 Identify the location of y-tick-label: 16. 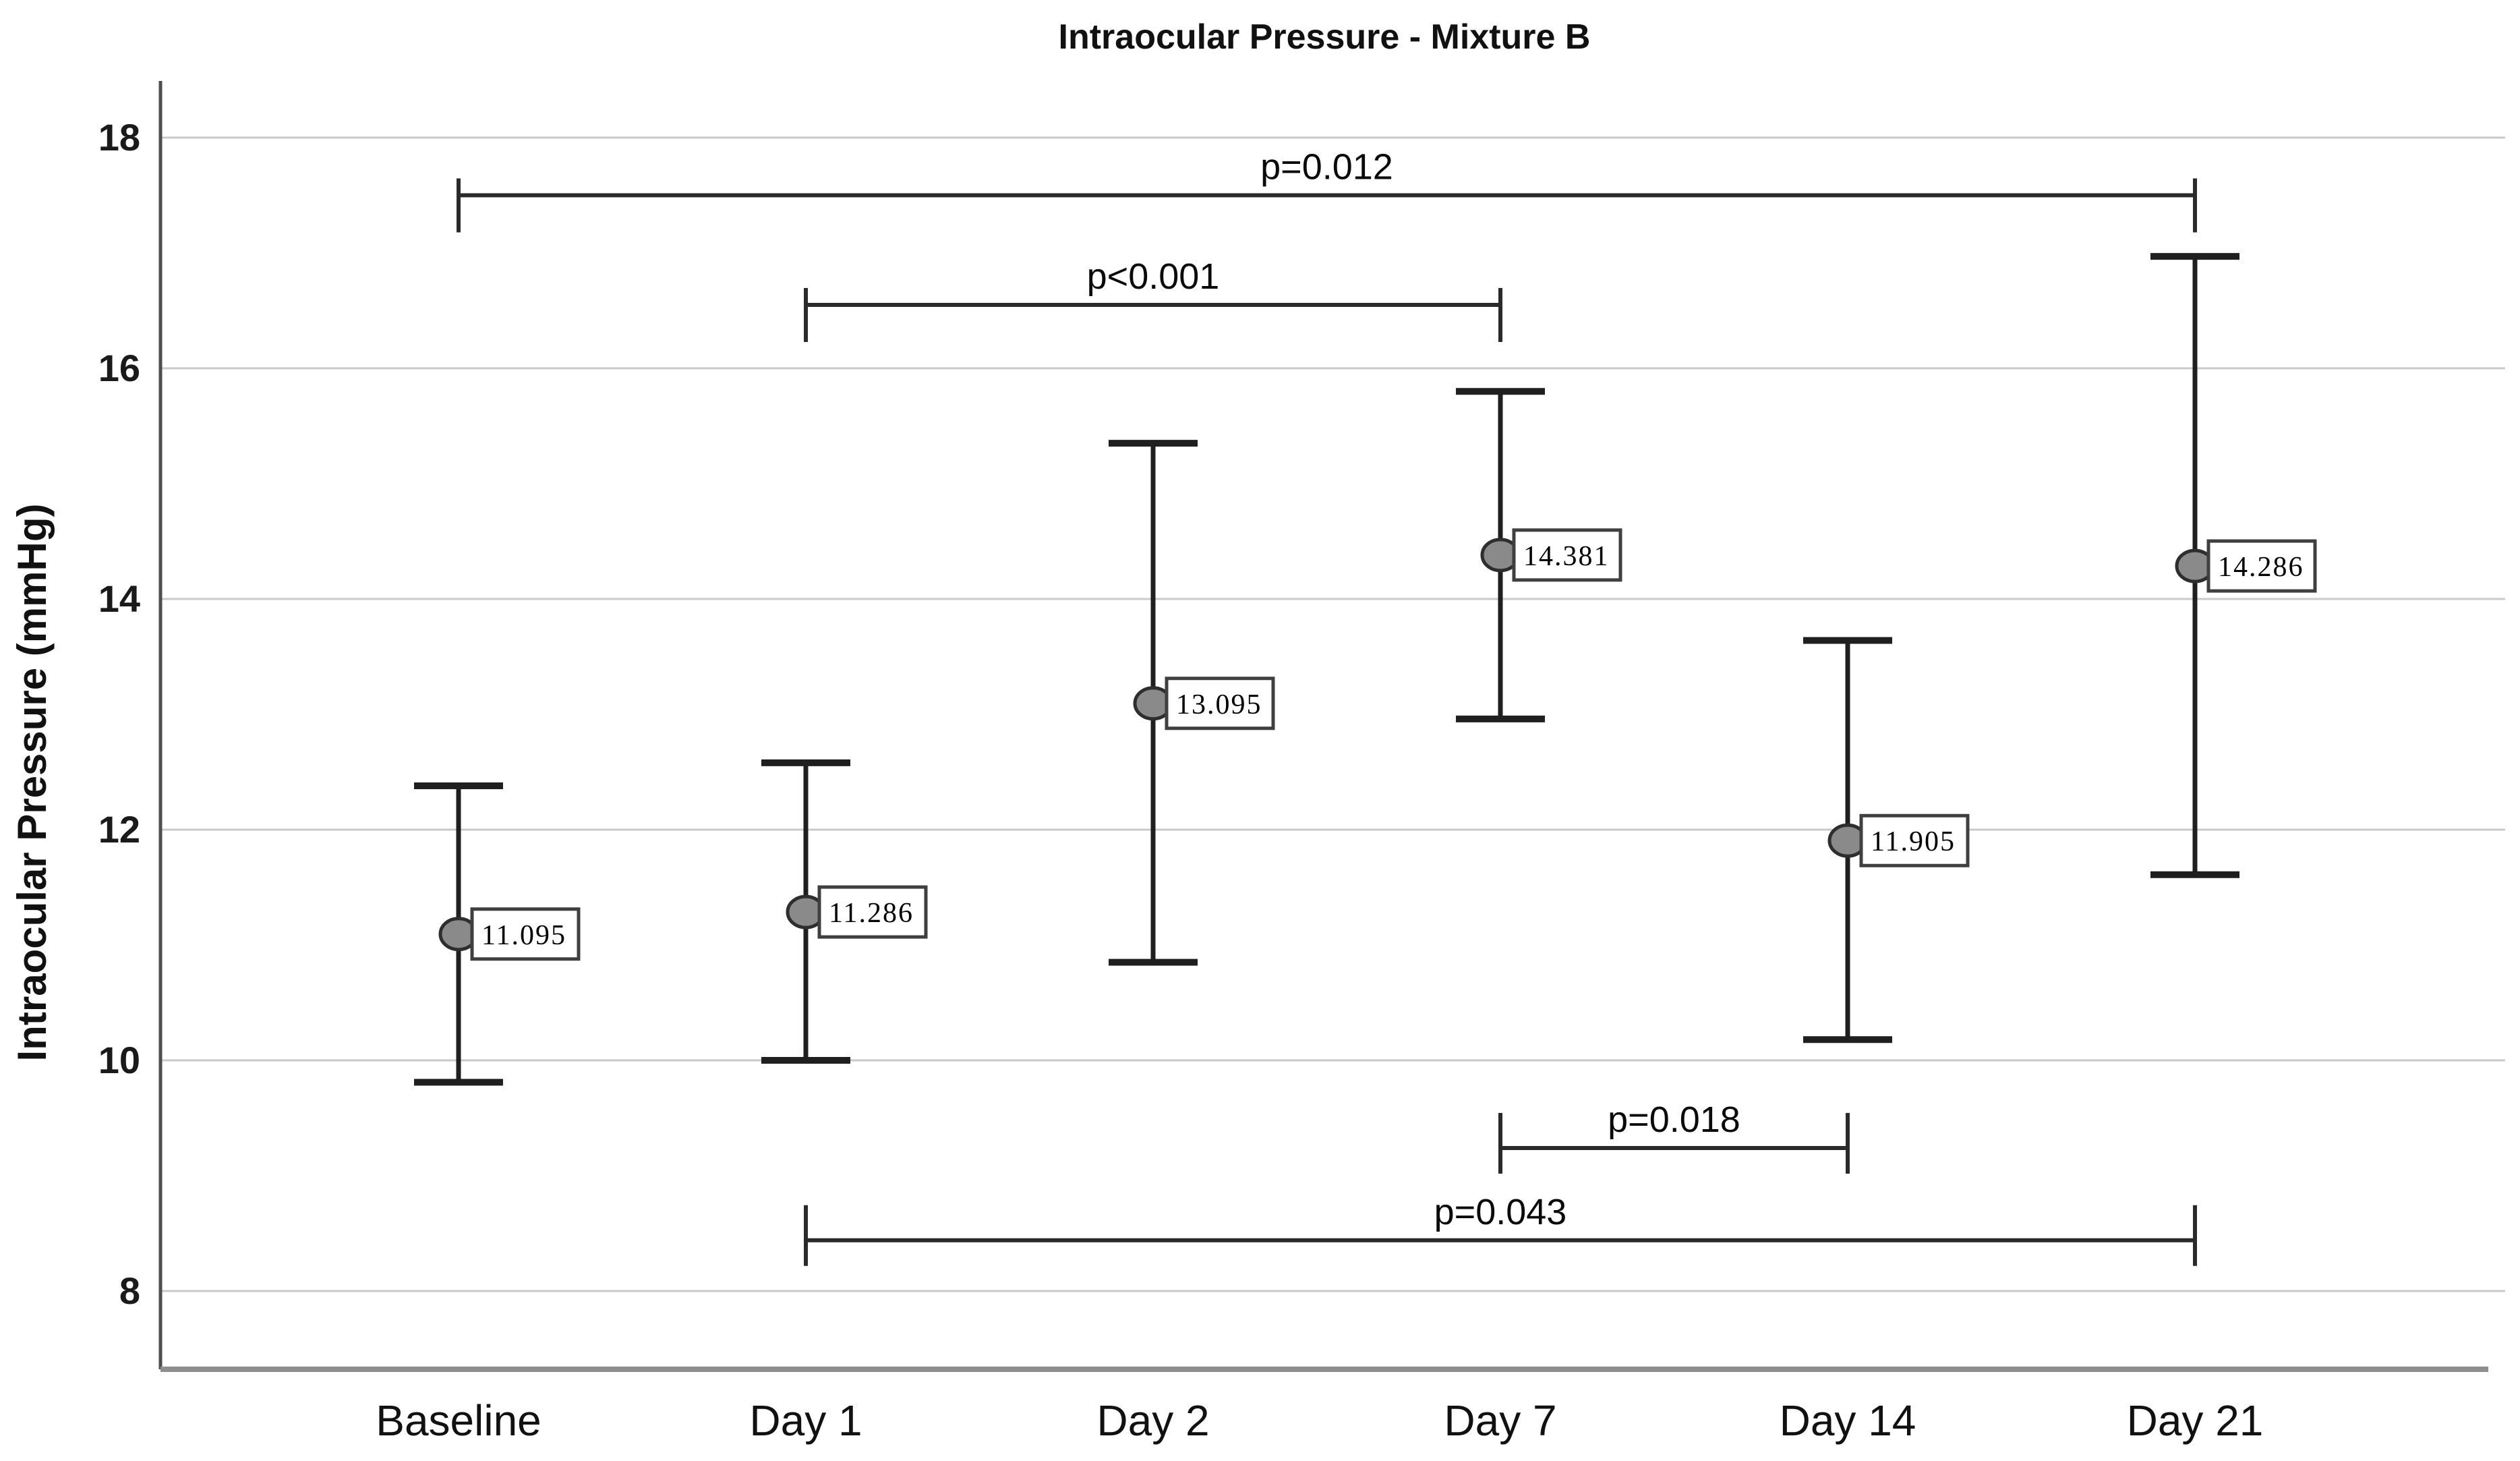
(119, 368).